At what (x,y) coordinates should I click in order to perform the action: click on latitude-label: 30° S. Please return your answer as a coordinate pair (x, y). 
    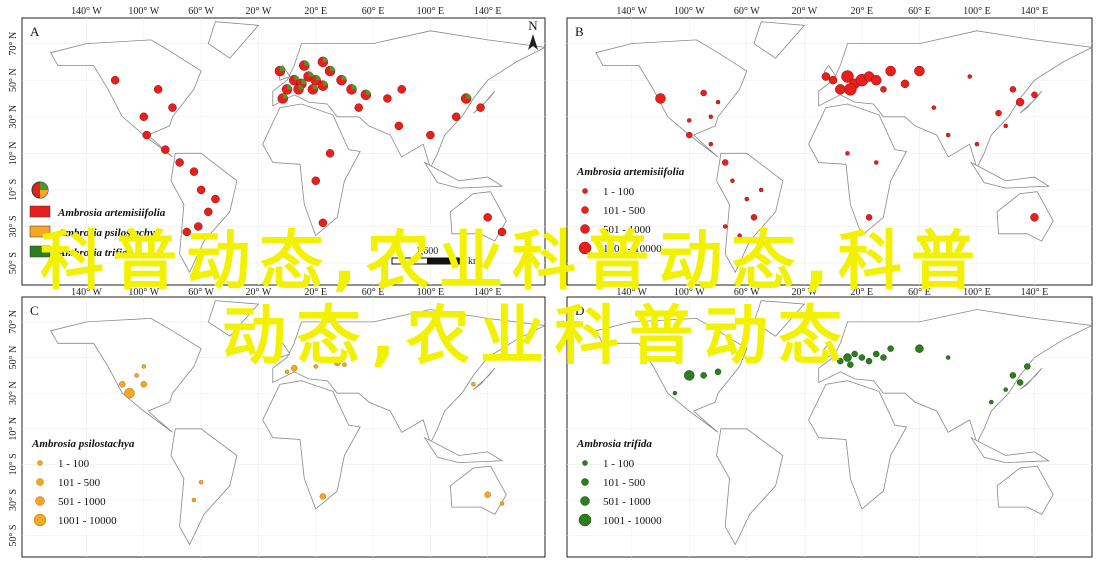
    Looking at the image, I should click on (13, 500).